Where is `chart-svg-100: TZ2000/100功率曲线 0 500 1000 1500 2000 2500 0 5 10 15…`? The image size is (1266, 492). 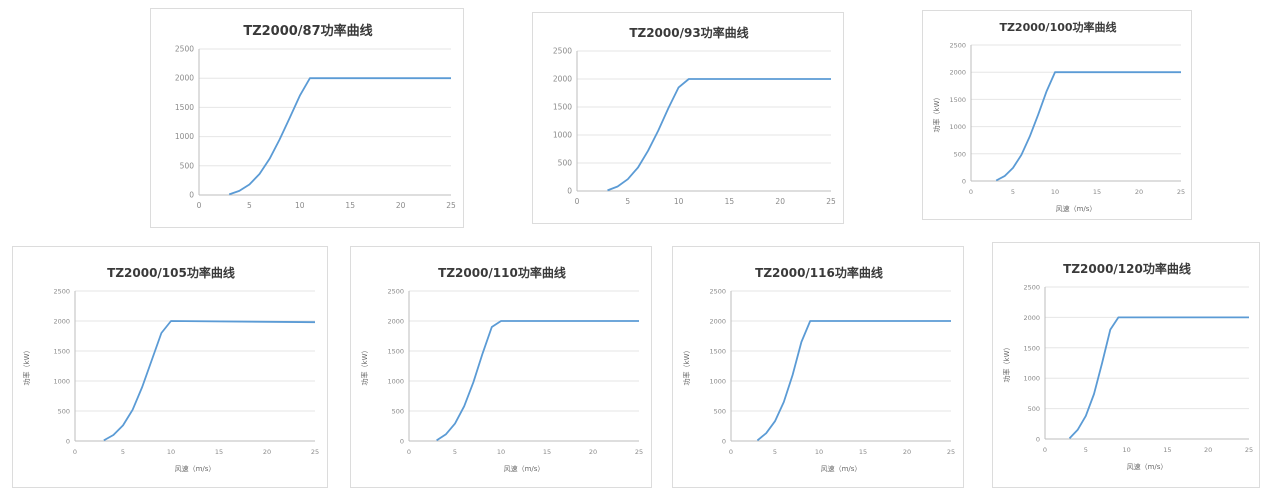 chart-svg-100: TZ2000/100功率曲线 0 500 1000 1500 2000 2500 0 5 10 15… is located at coordinates (1058, 116).